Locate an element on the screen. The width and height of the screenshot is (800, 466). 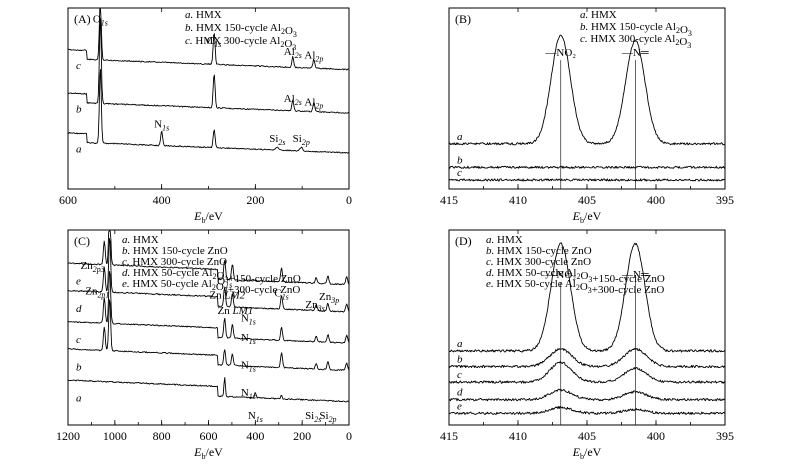
x-tick-label: 405 is located at coordinates (587, 200).